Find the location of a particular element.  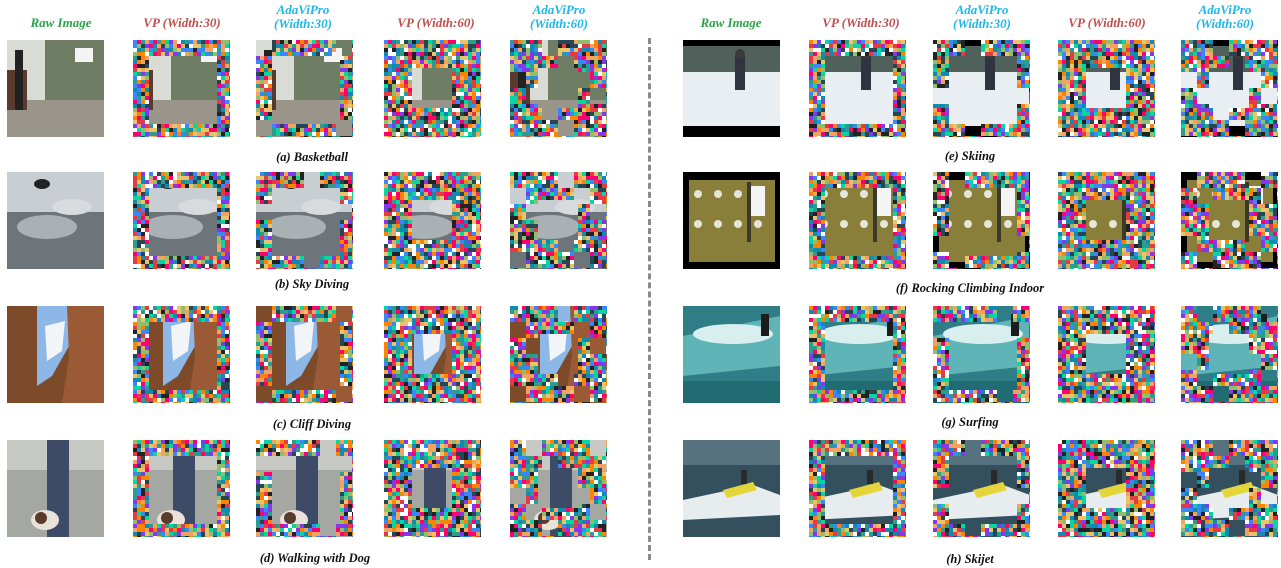

header-adavipro-width30-left: AdaViPro (Width:30) is located at coordinates (303, 17).